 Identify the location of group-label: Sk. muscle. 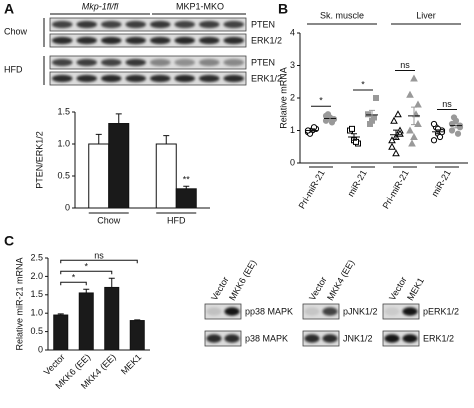
(342, 15).